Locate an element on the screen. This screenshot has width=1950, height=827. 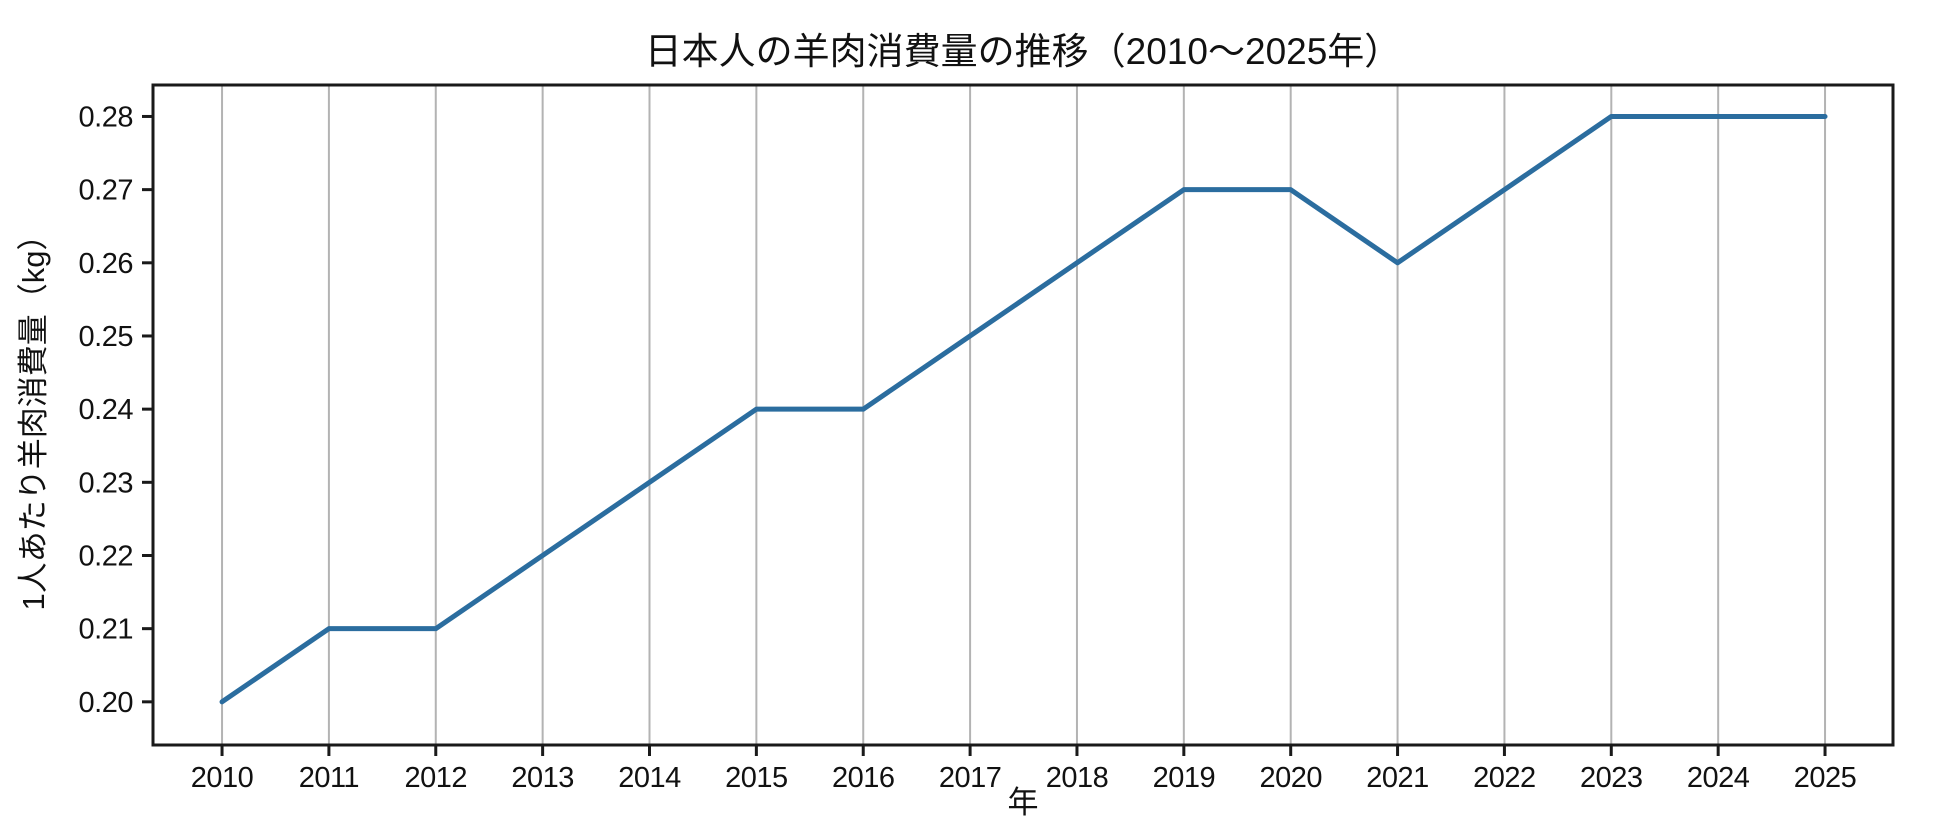
x-tick-label: 2016 is located at coordinates (863, 778).